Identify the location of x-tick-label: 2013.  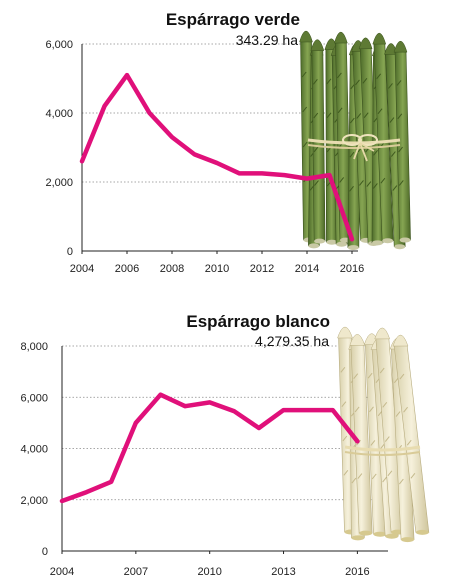
(283, 572).